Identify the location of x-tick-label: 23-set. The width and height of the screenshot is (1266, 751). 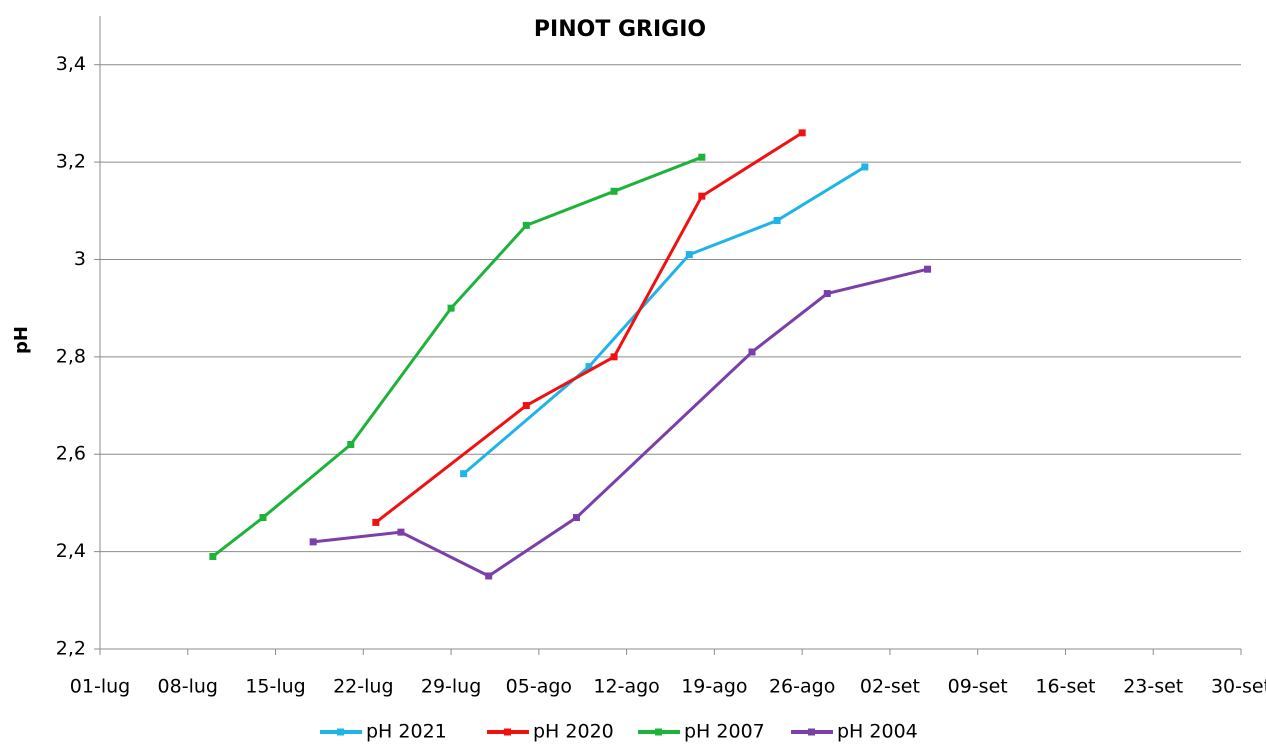
(1153, 687).